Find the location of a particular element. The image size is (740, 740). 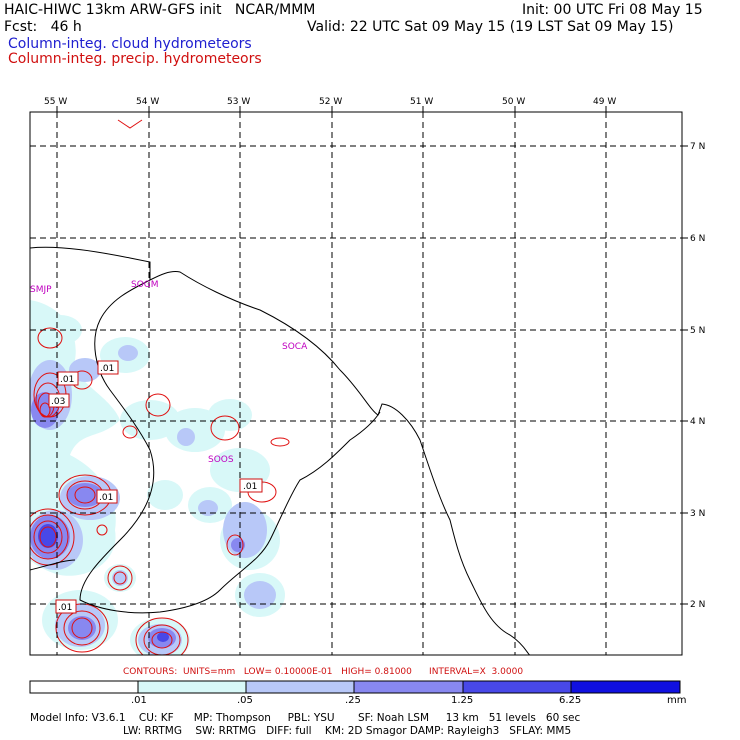

lat-label: 2 N is located at coordinates (697, 605).